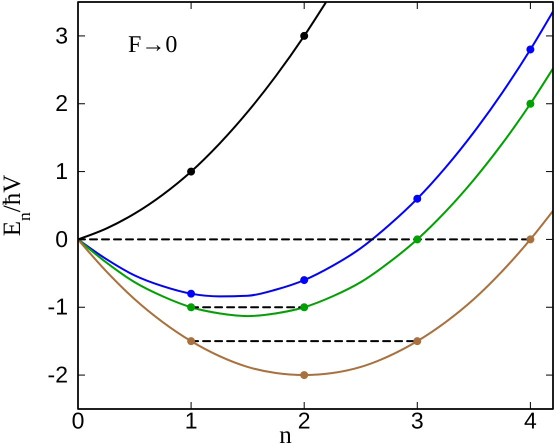 The image size is (557, 446). I want to click on y-tick-label: 2, so click(61, 103).